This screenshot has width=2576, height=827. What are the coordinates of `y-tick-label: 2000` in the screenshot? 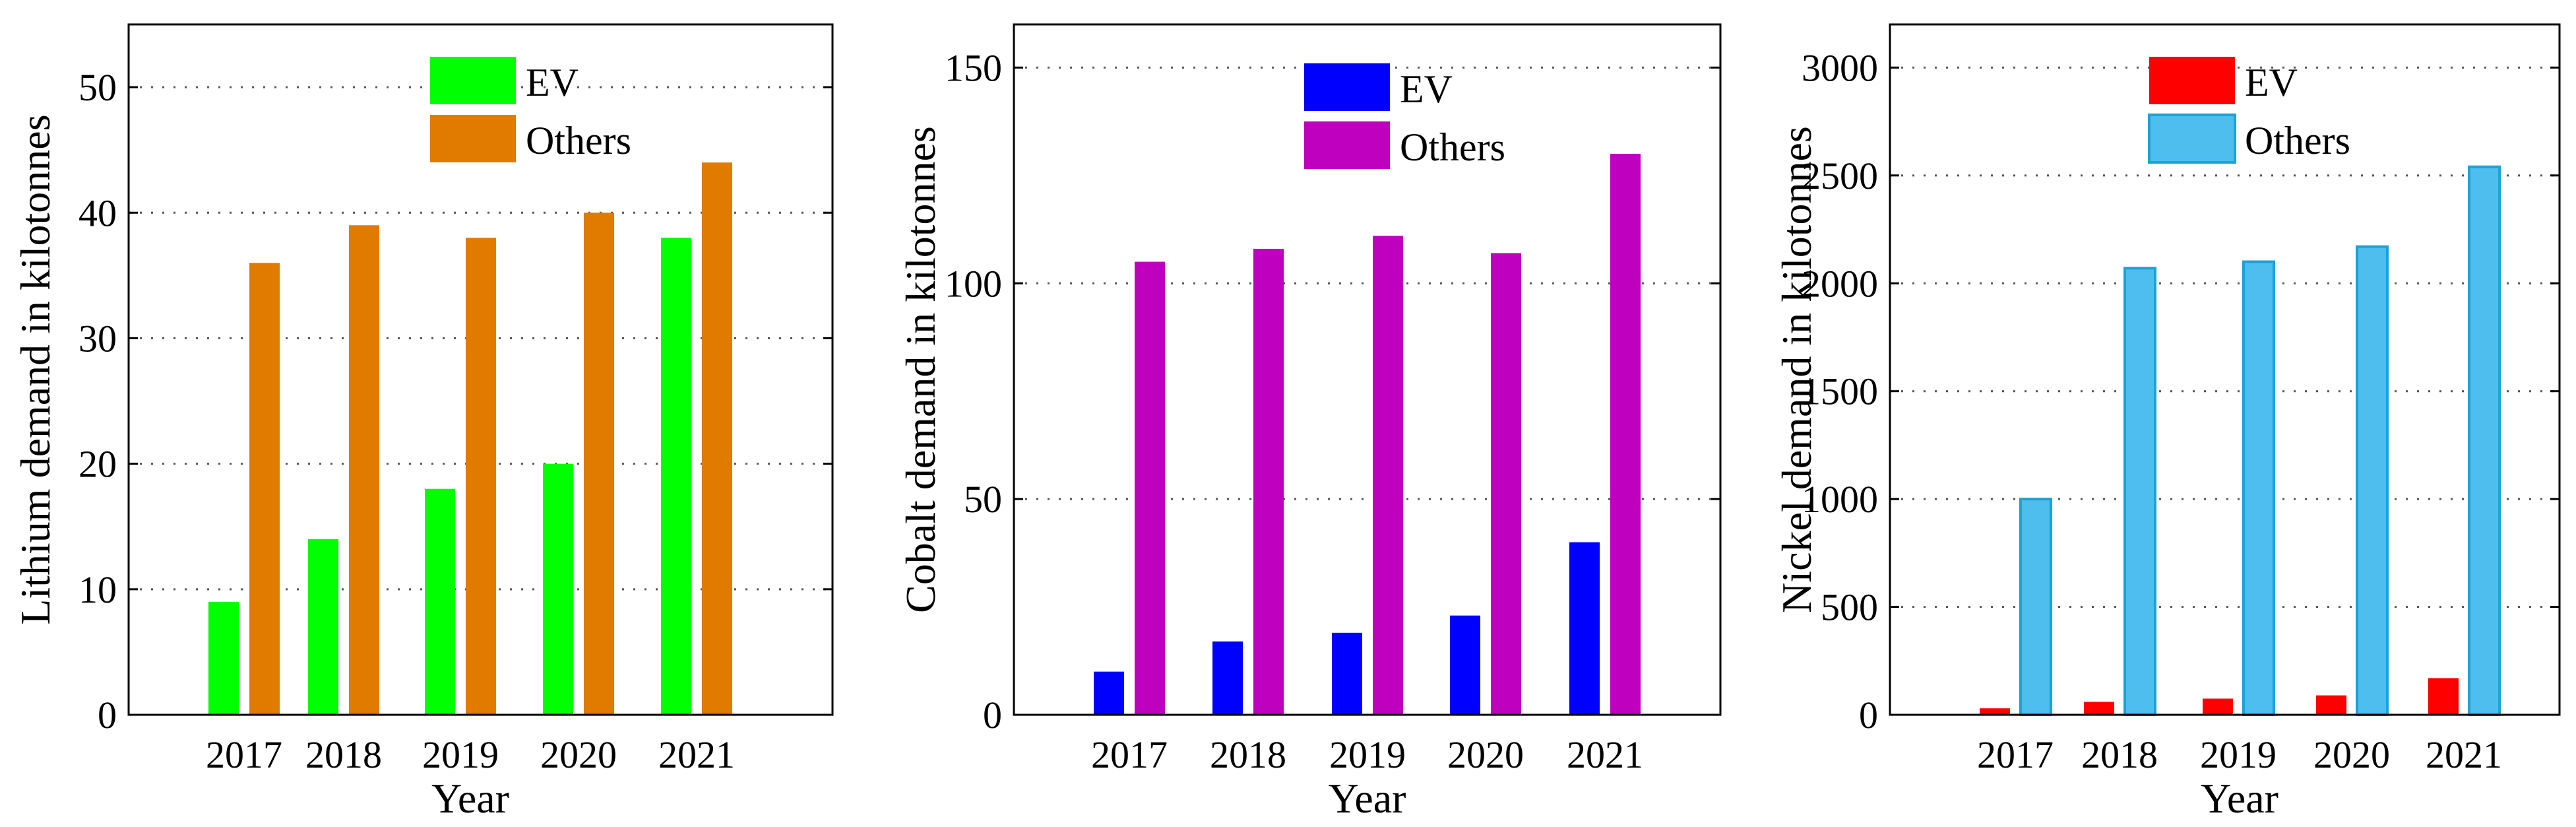 It's located at (1840, 283).